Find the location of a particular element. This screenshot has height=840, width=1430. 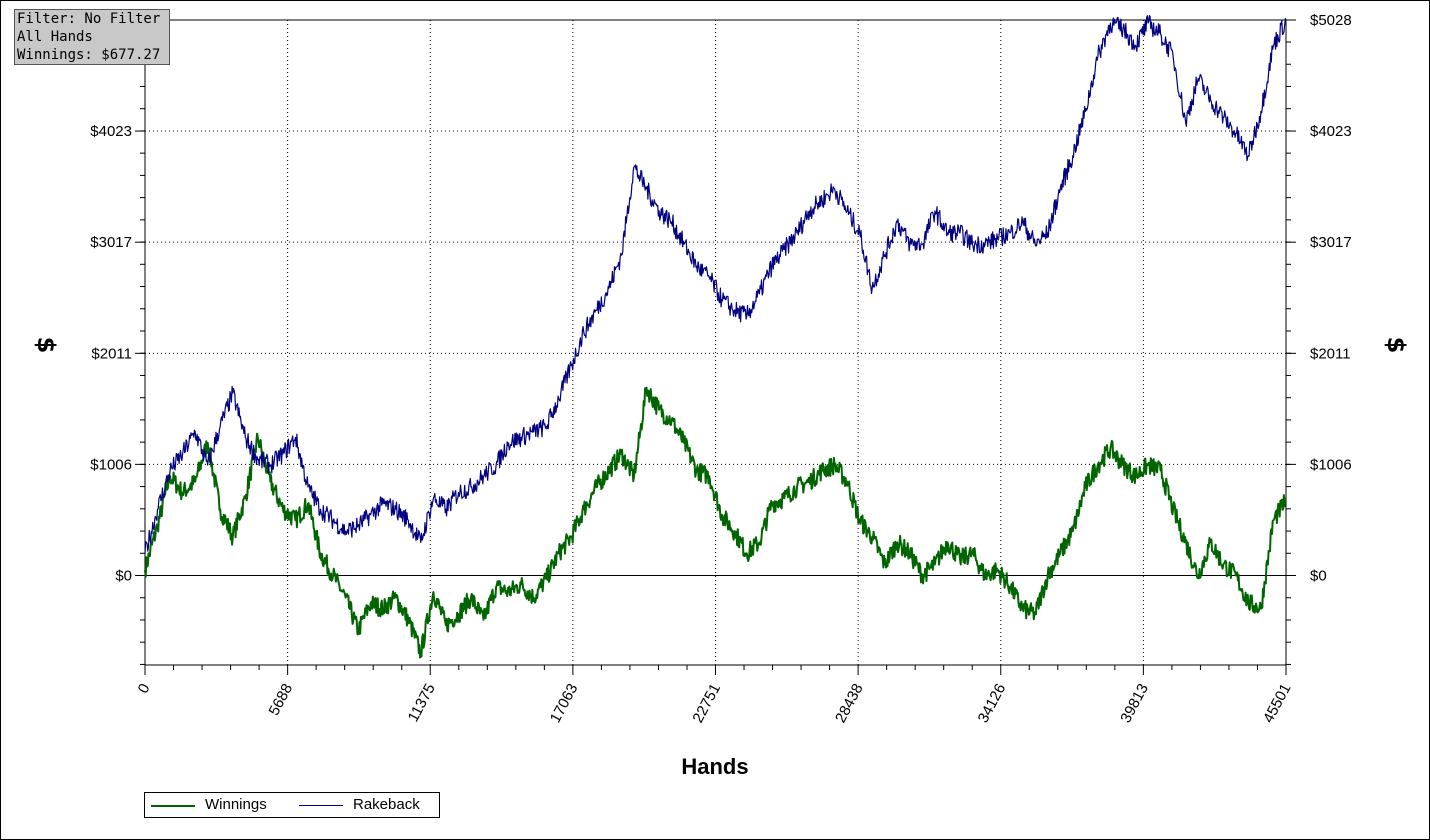

legend-swatch-rakeback is located at coordinates (321, 805).